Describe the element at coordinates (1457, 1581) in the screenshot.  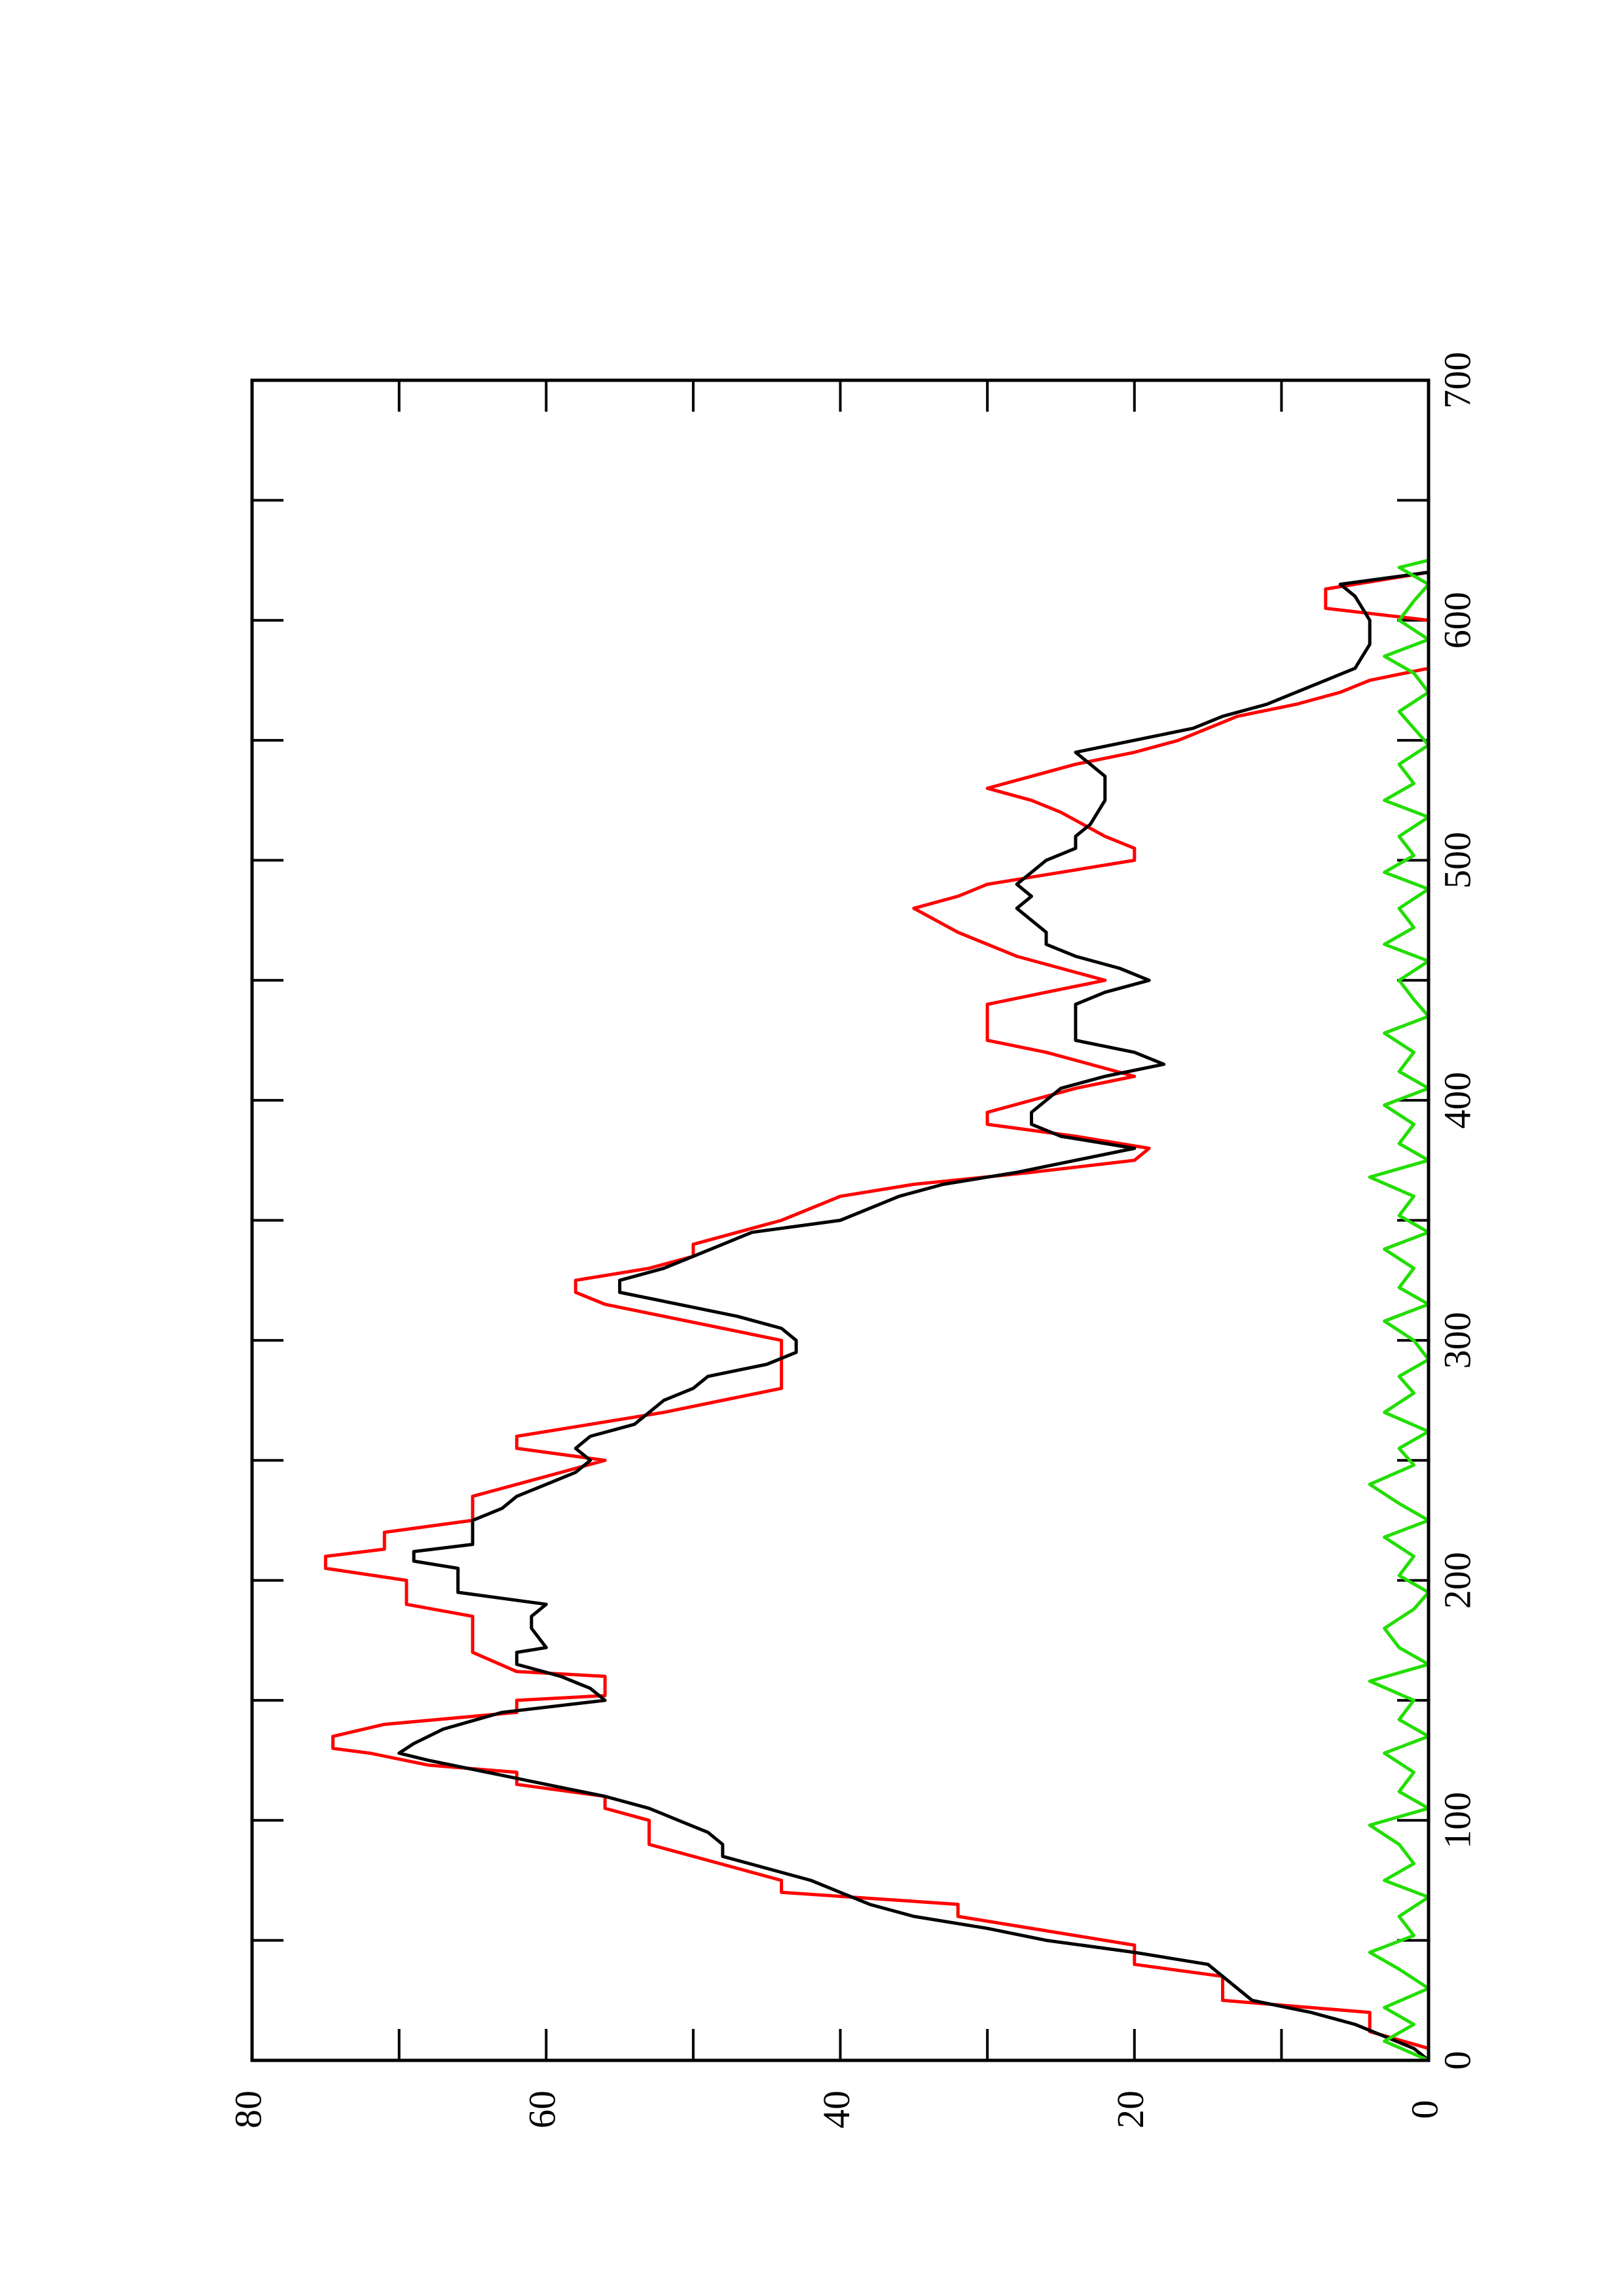
I see `x-tick-label: 200` at that location.